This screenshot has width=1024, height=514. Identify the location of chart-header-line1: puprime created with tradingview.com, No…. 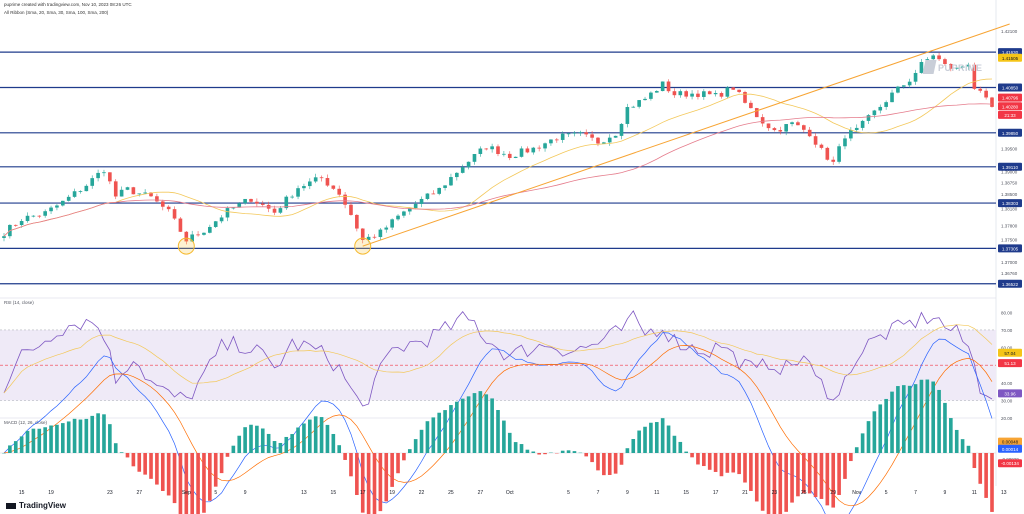
(68, 4).